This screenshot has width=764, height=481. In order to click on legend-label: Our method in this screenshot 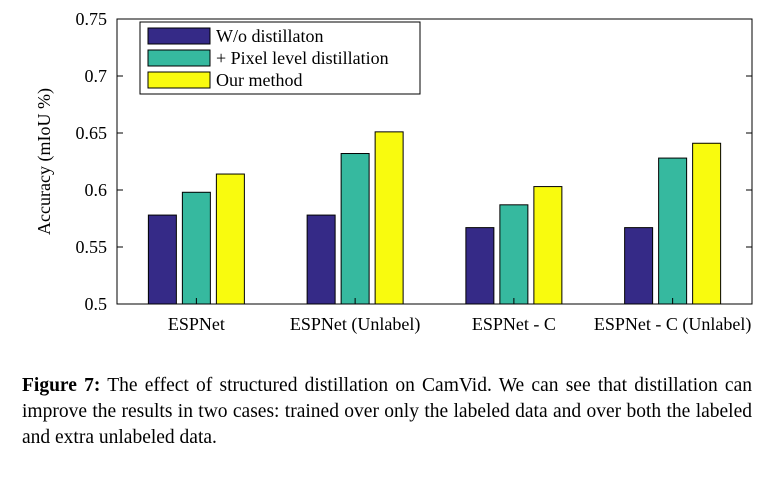, I will do `click(259, 80)`.